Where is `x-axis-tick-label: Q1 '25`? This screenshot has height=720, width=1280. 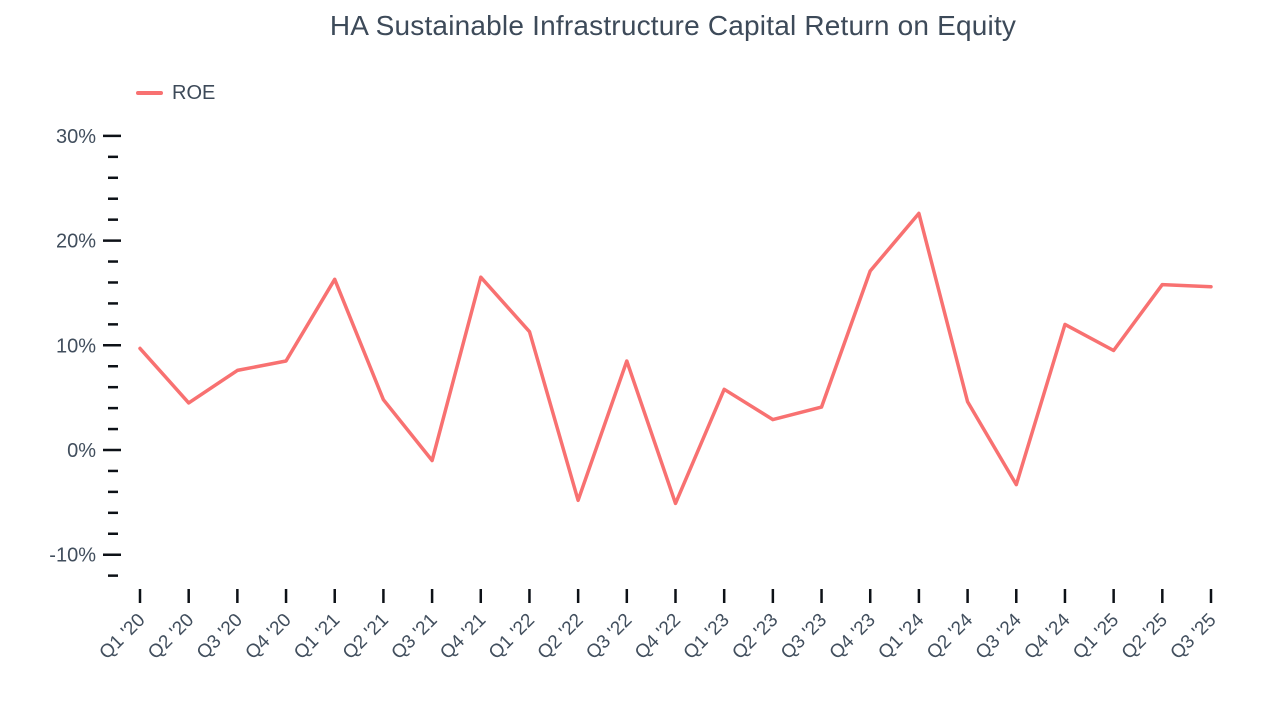
x-axis-tick-label: Q1 '25 is located at coordinates (1096, 637).